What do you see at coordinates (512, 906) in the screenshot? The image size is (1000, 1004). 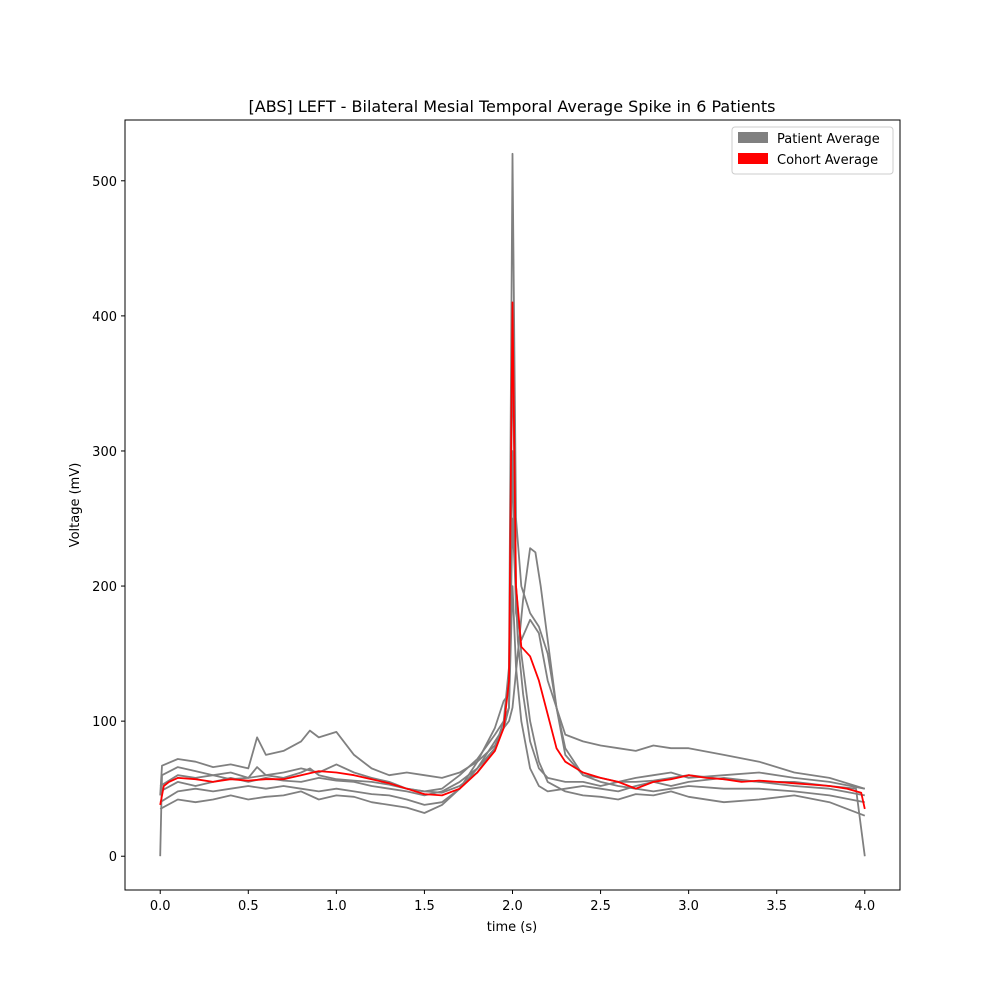 I see `x-tick-label: 2.0` at bounding box center [512, 906].